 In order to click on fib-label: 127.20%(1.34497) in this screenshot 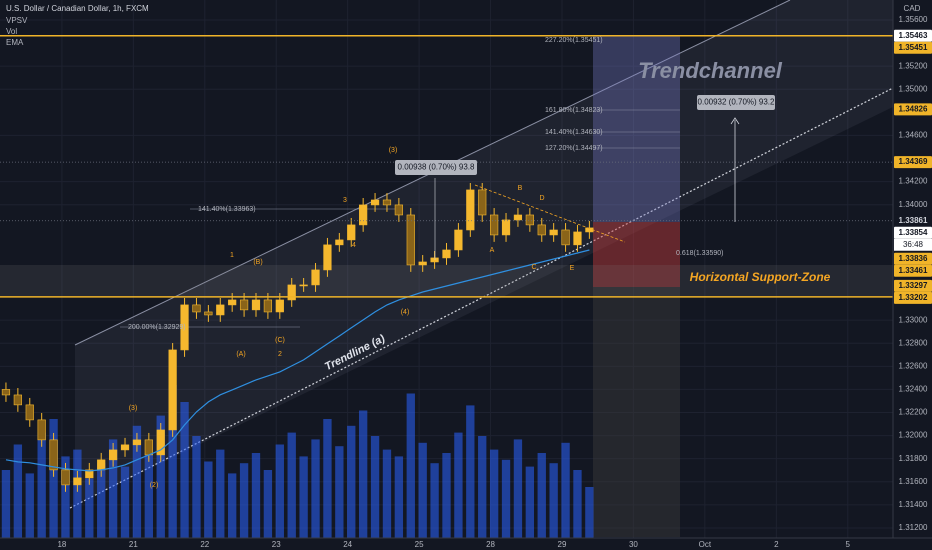, I will do `click(574, 148)`.